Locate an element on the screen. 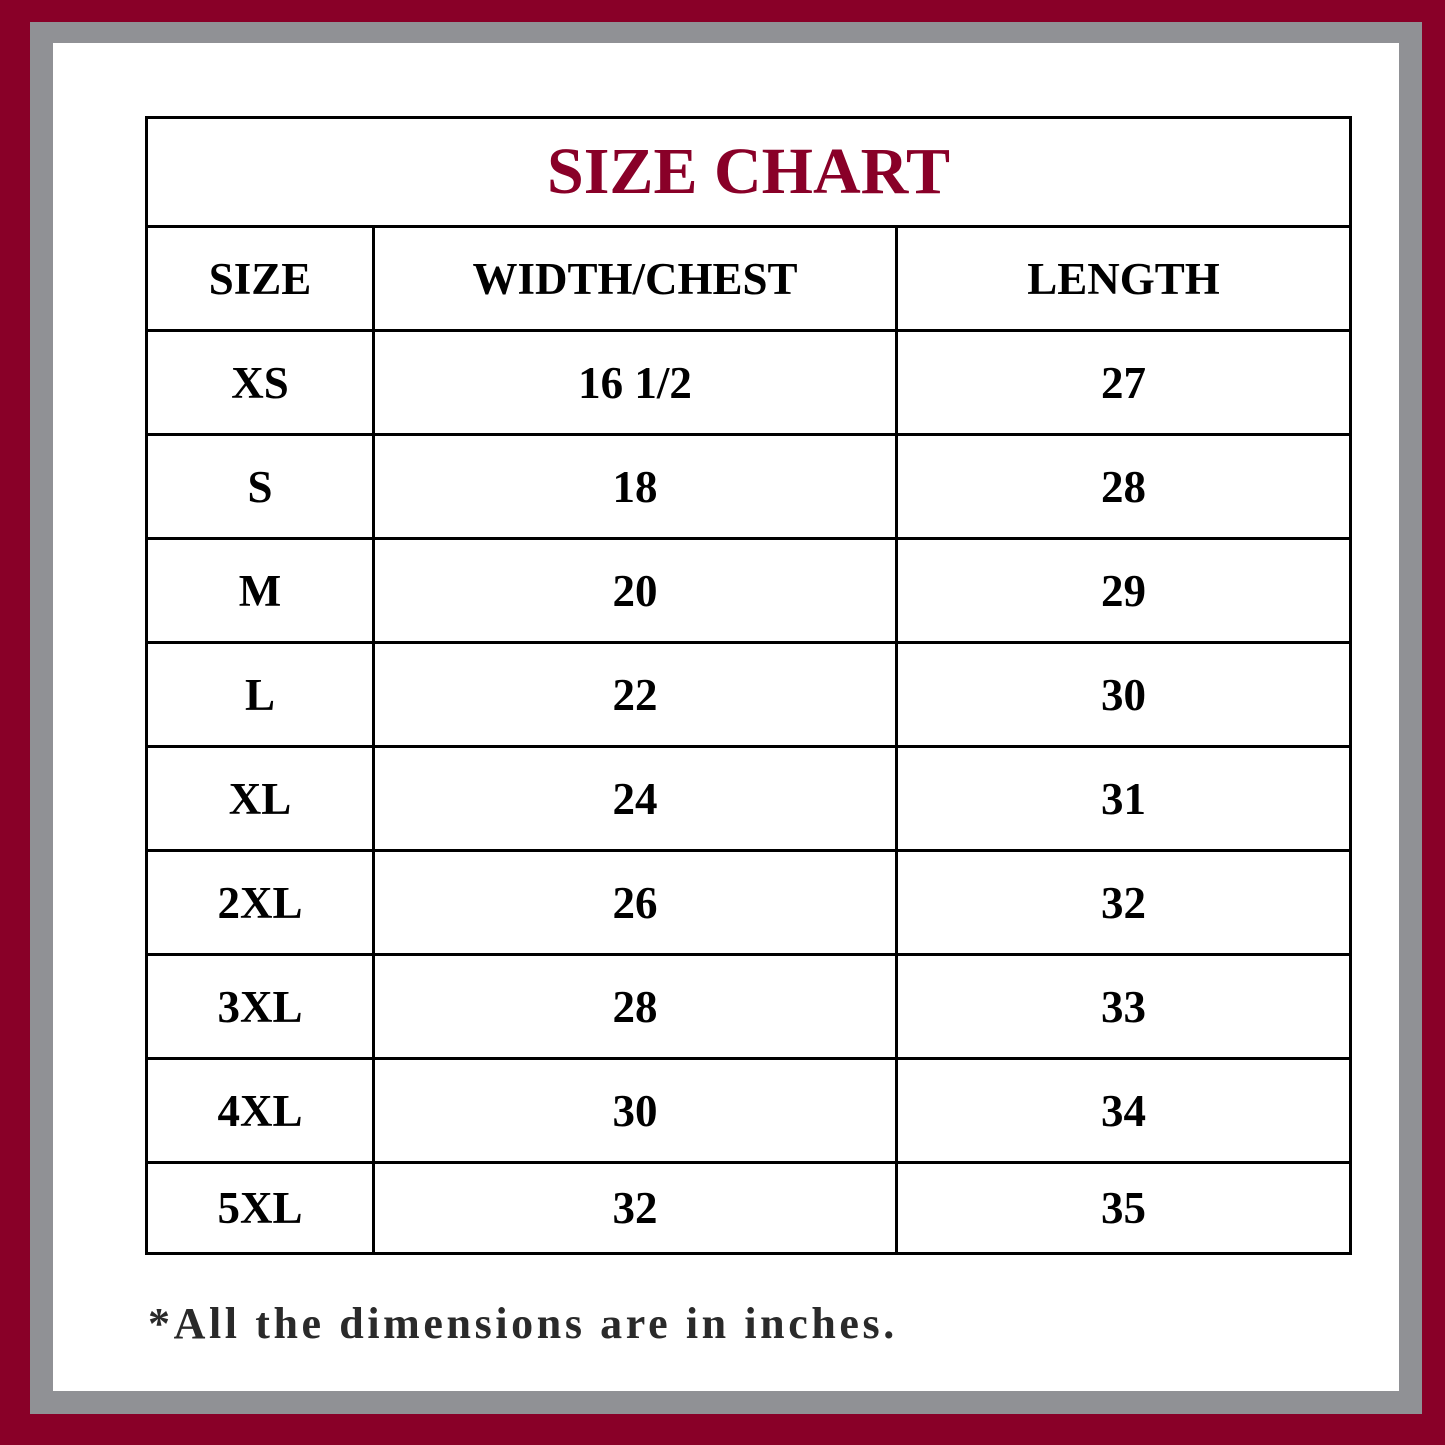  cell-width-chest: 30 is located at coordinates (635, 1110).